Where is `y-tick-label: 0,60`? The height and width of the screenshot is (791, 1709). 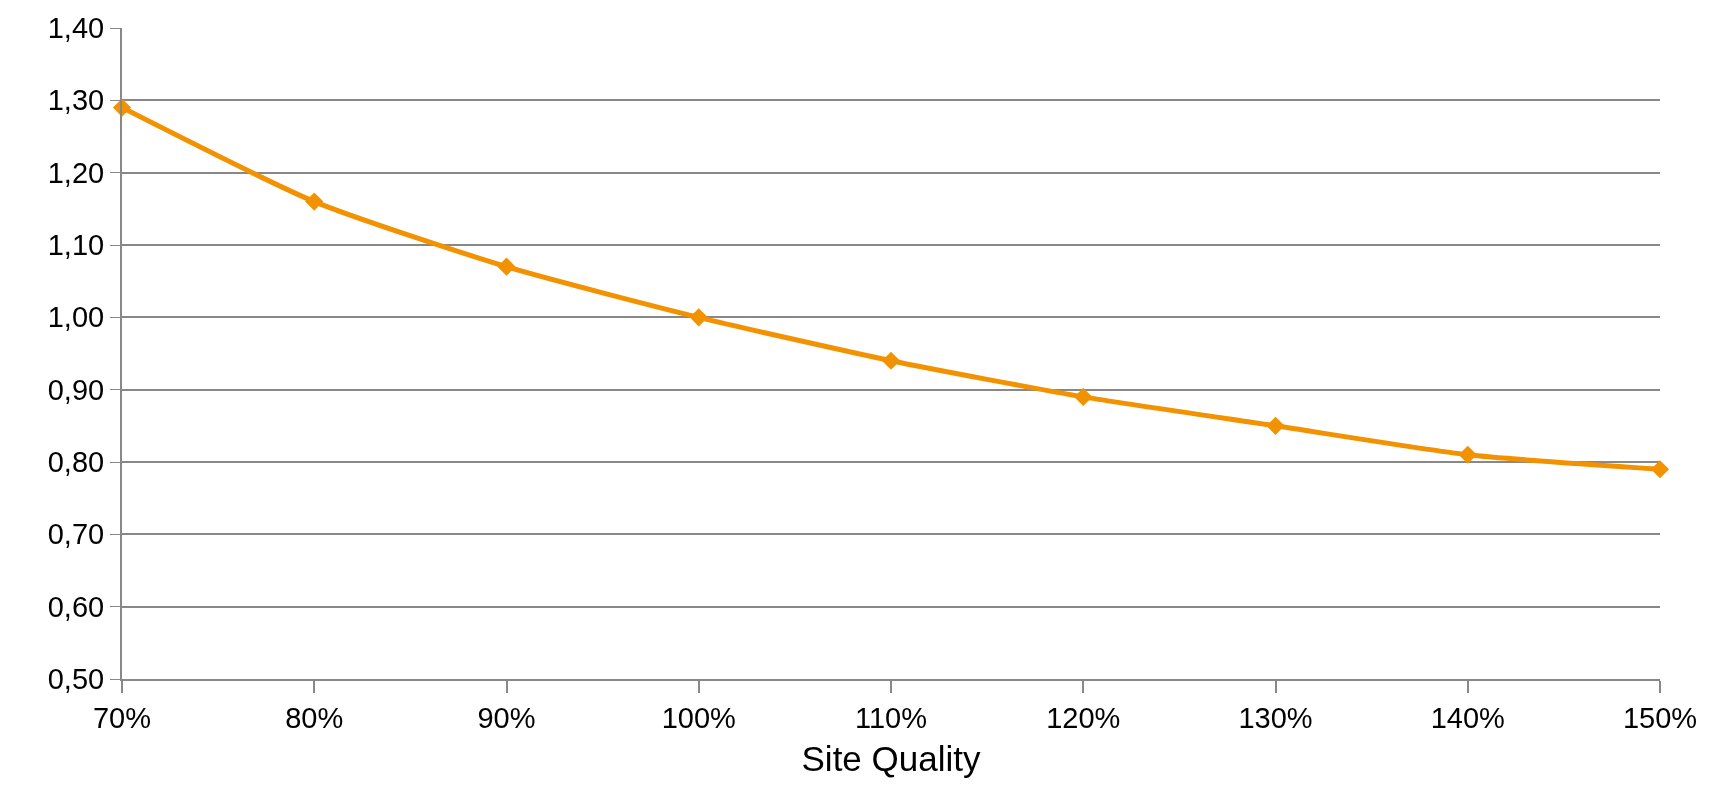
y-tick-label: 0,60 is located at coordinates (76, 606).